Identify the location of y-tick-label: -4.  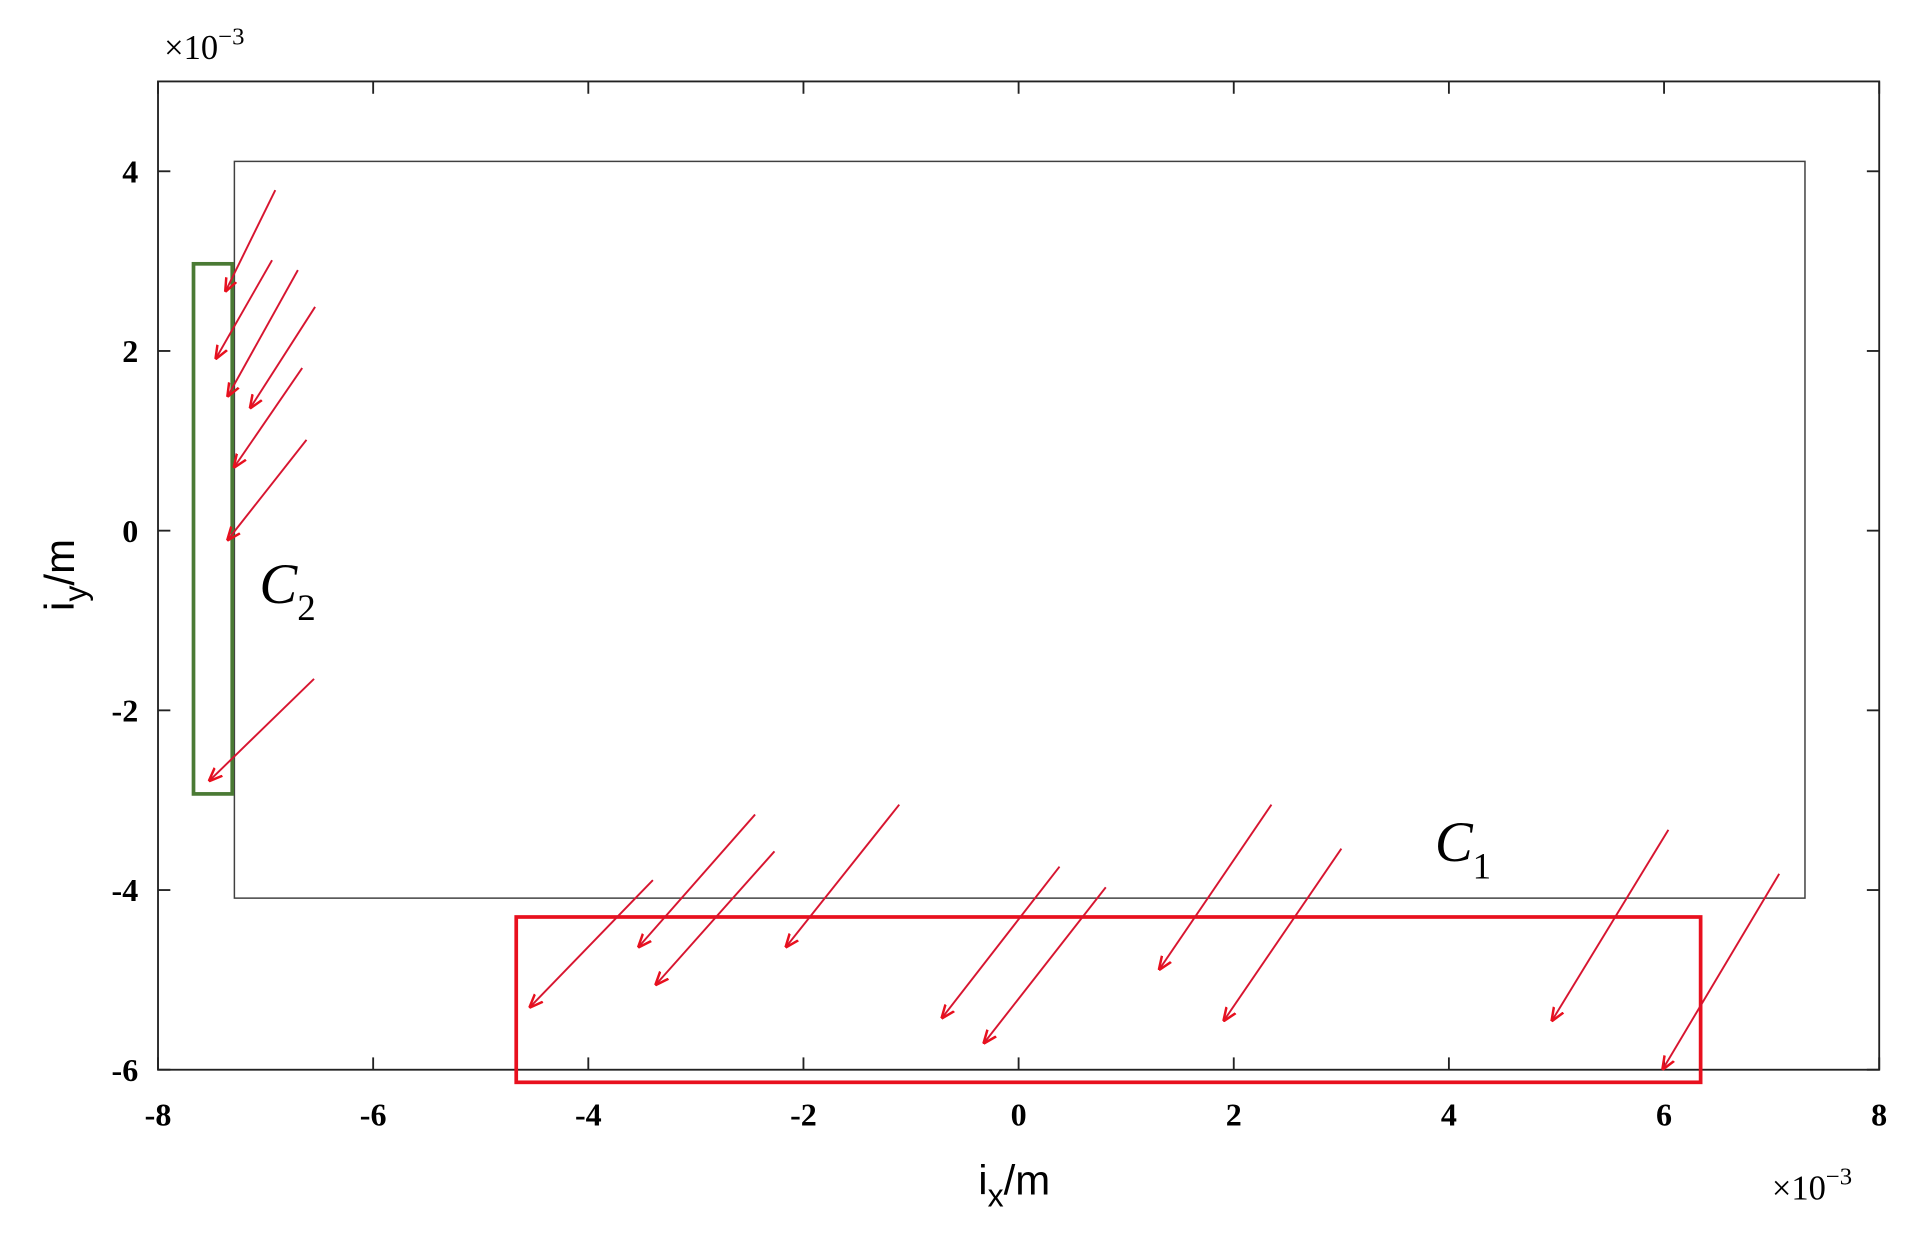
(125, 890).